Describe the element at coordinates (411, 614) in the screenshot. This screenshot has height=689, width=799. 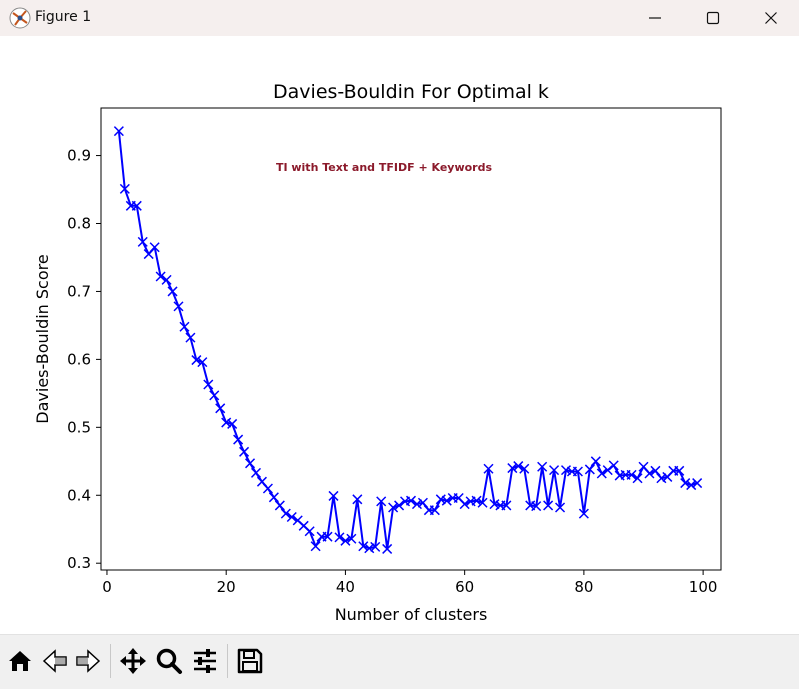
I see `x-axis-label: Number of clusters` at that location.